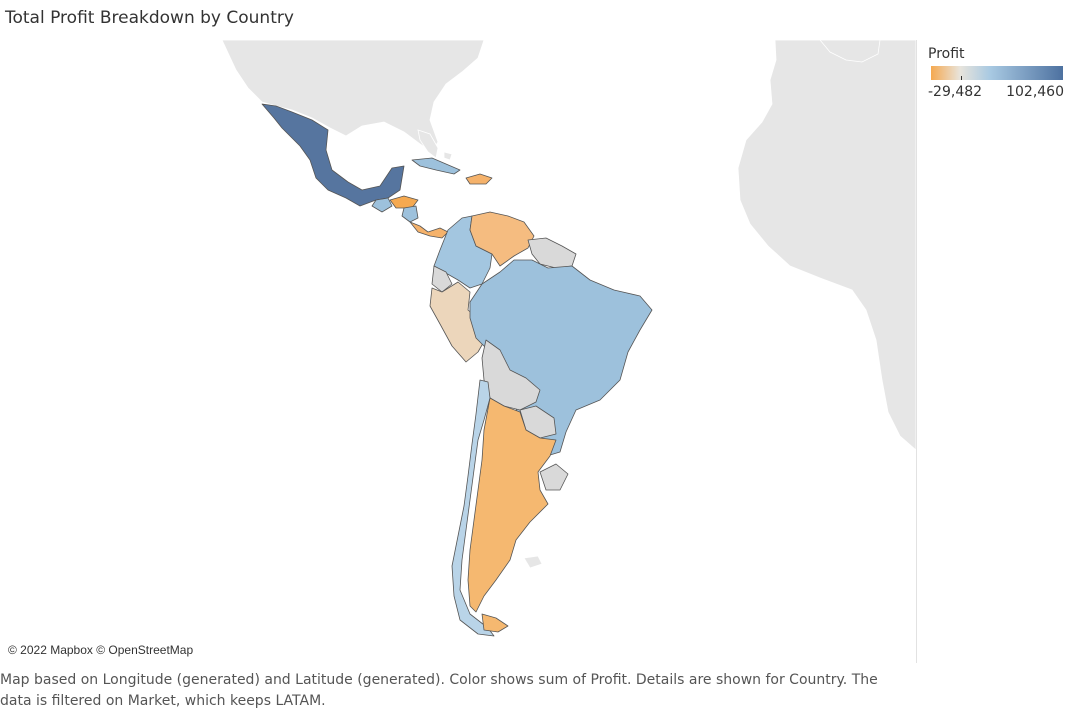  Describe the element at coordinates (428, 144) in the screenshot. I see `land-florida` at that location.